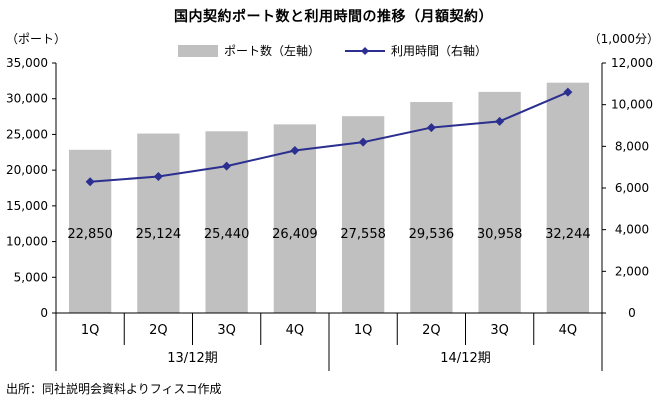 The height and width of the screenshot is (400, 667). Describe the element at coordinates (27, 99) in the screenshot. I see `left-tick-label: 30,000` at that location.